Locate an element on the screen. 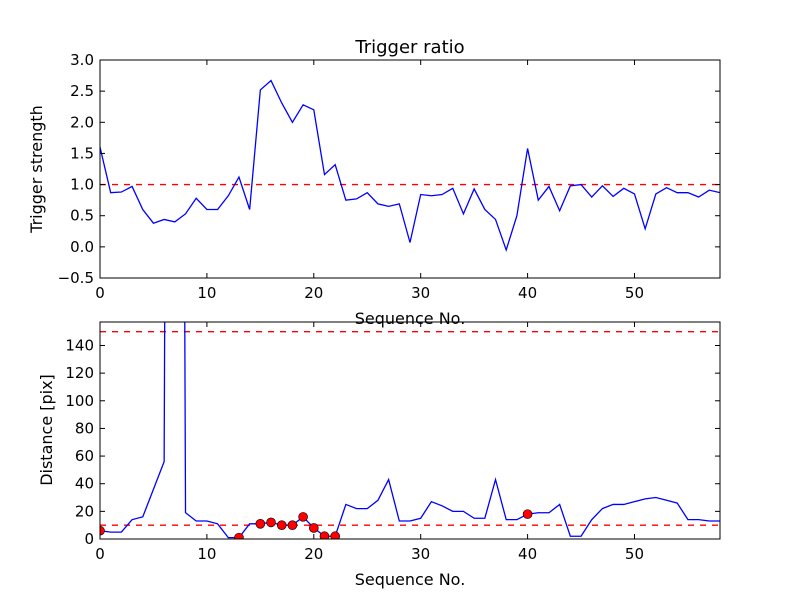  bottom-ylabel: Distance [pix] is located at coordinates (46, 430).